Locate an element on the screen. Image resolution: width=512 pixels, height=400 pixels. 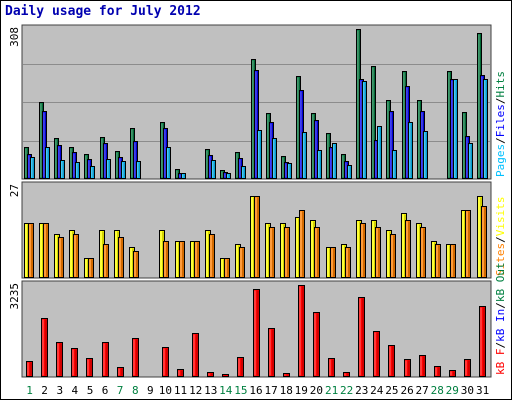
day-label: 8 is located at coordinates (135, 390).